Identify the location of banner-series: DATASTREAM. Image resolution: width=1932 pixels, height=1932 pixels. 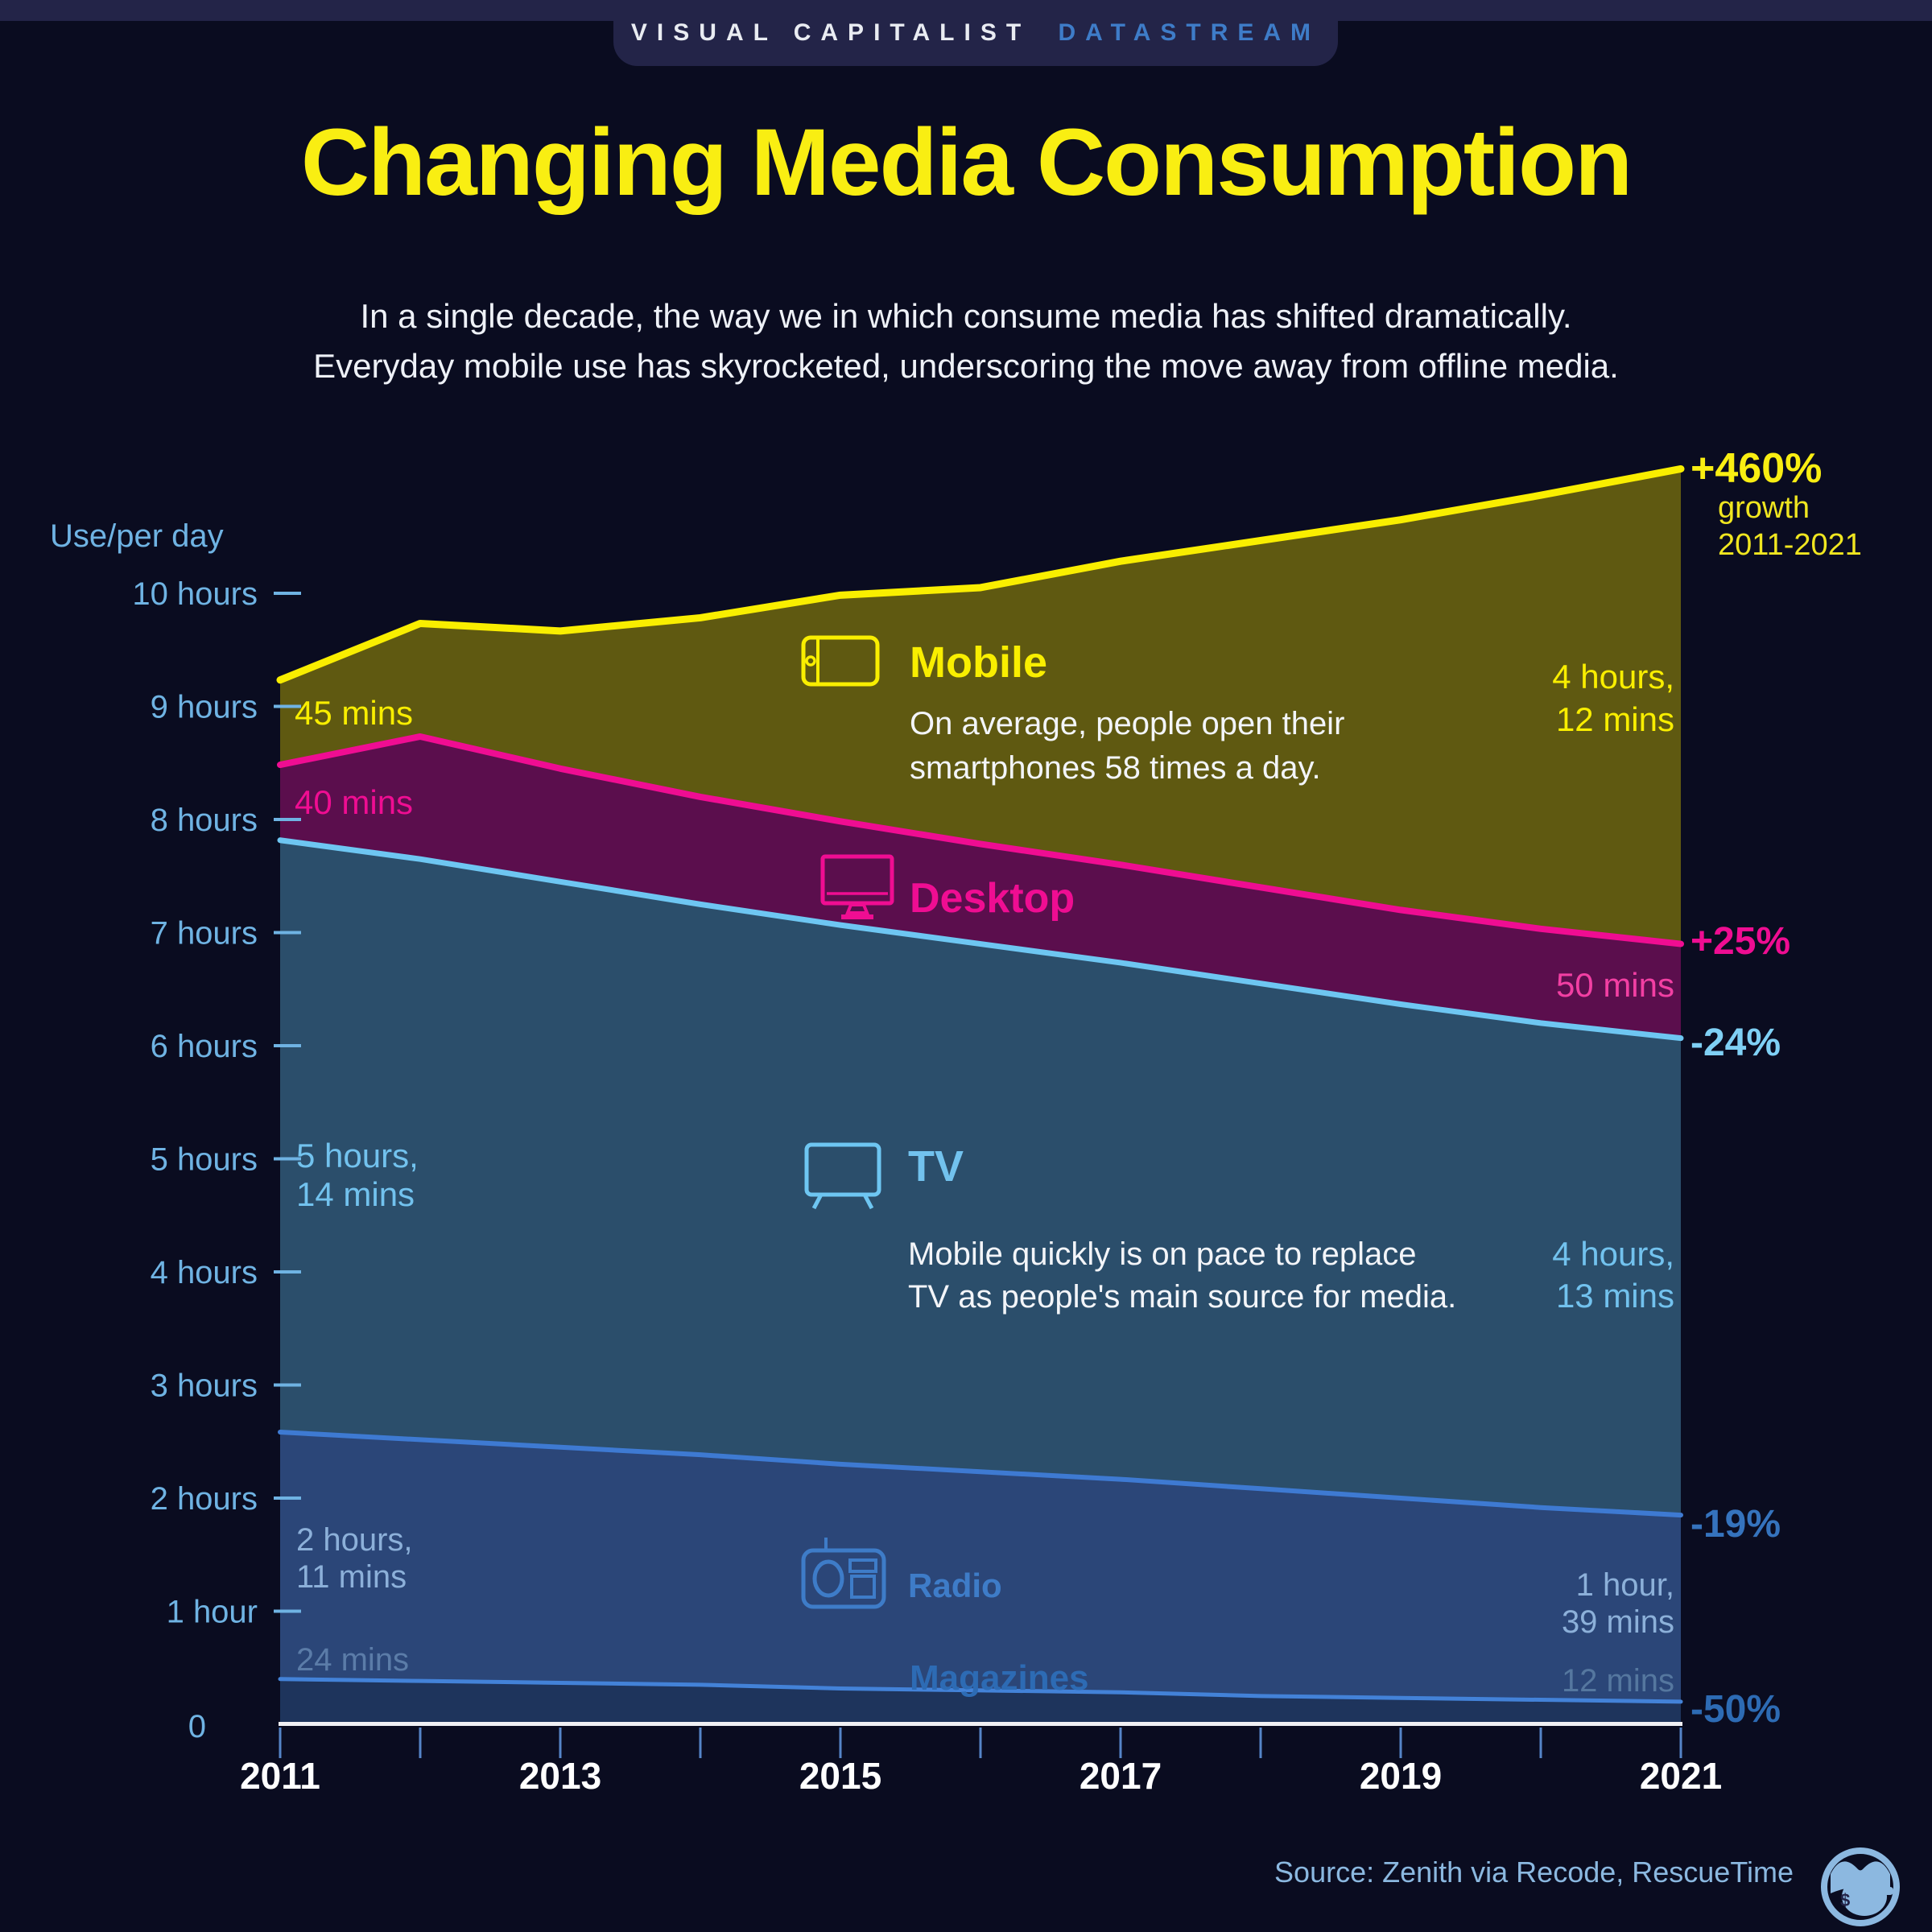
(1189, 32).